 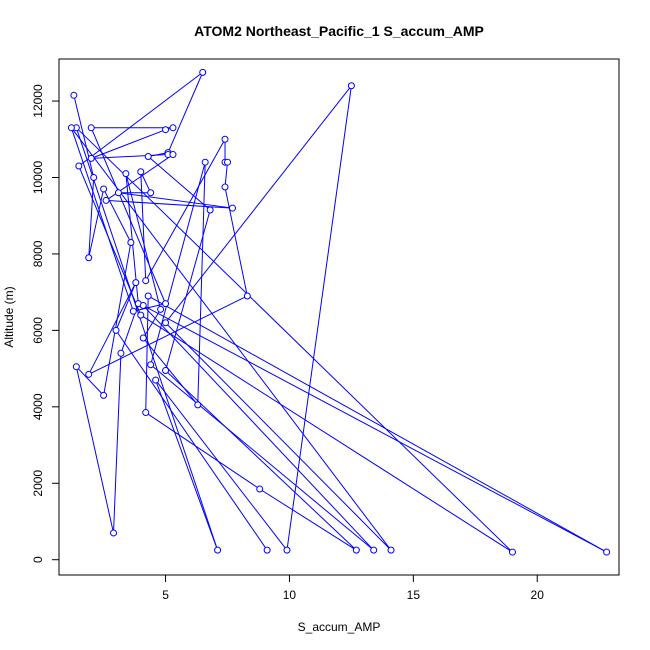 I want to click on x-axis-label: S_accum_AMP, so click(x=339, y=627).